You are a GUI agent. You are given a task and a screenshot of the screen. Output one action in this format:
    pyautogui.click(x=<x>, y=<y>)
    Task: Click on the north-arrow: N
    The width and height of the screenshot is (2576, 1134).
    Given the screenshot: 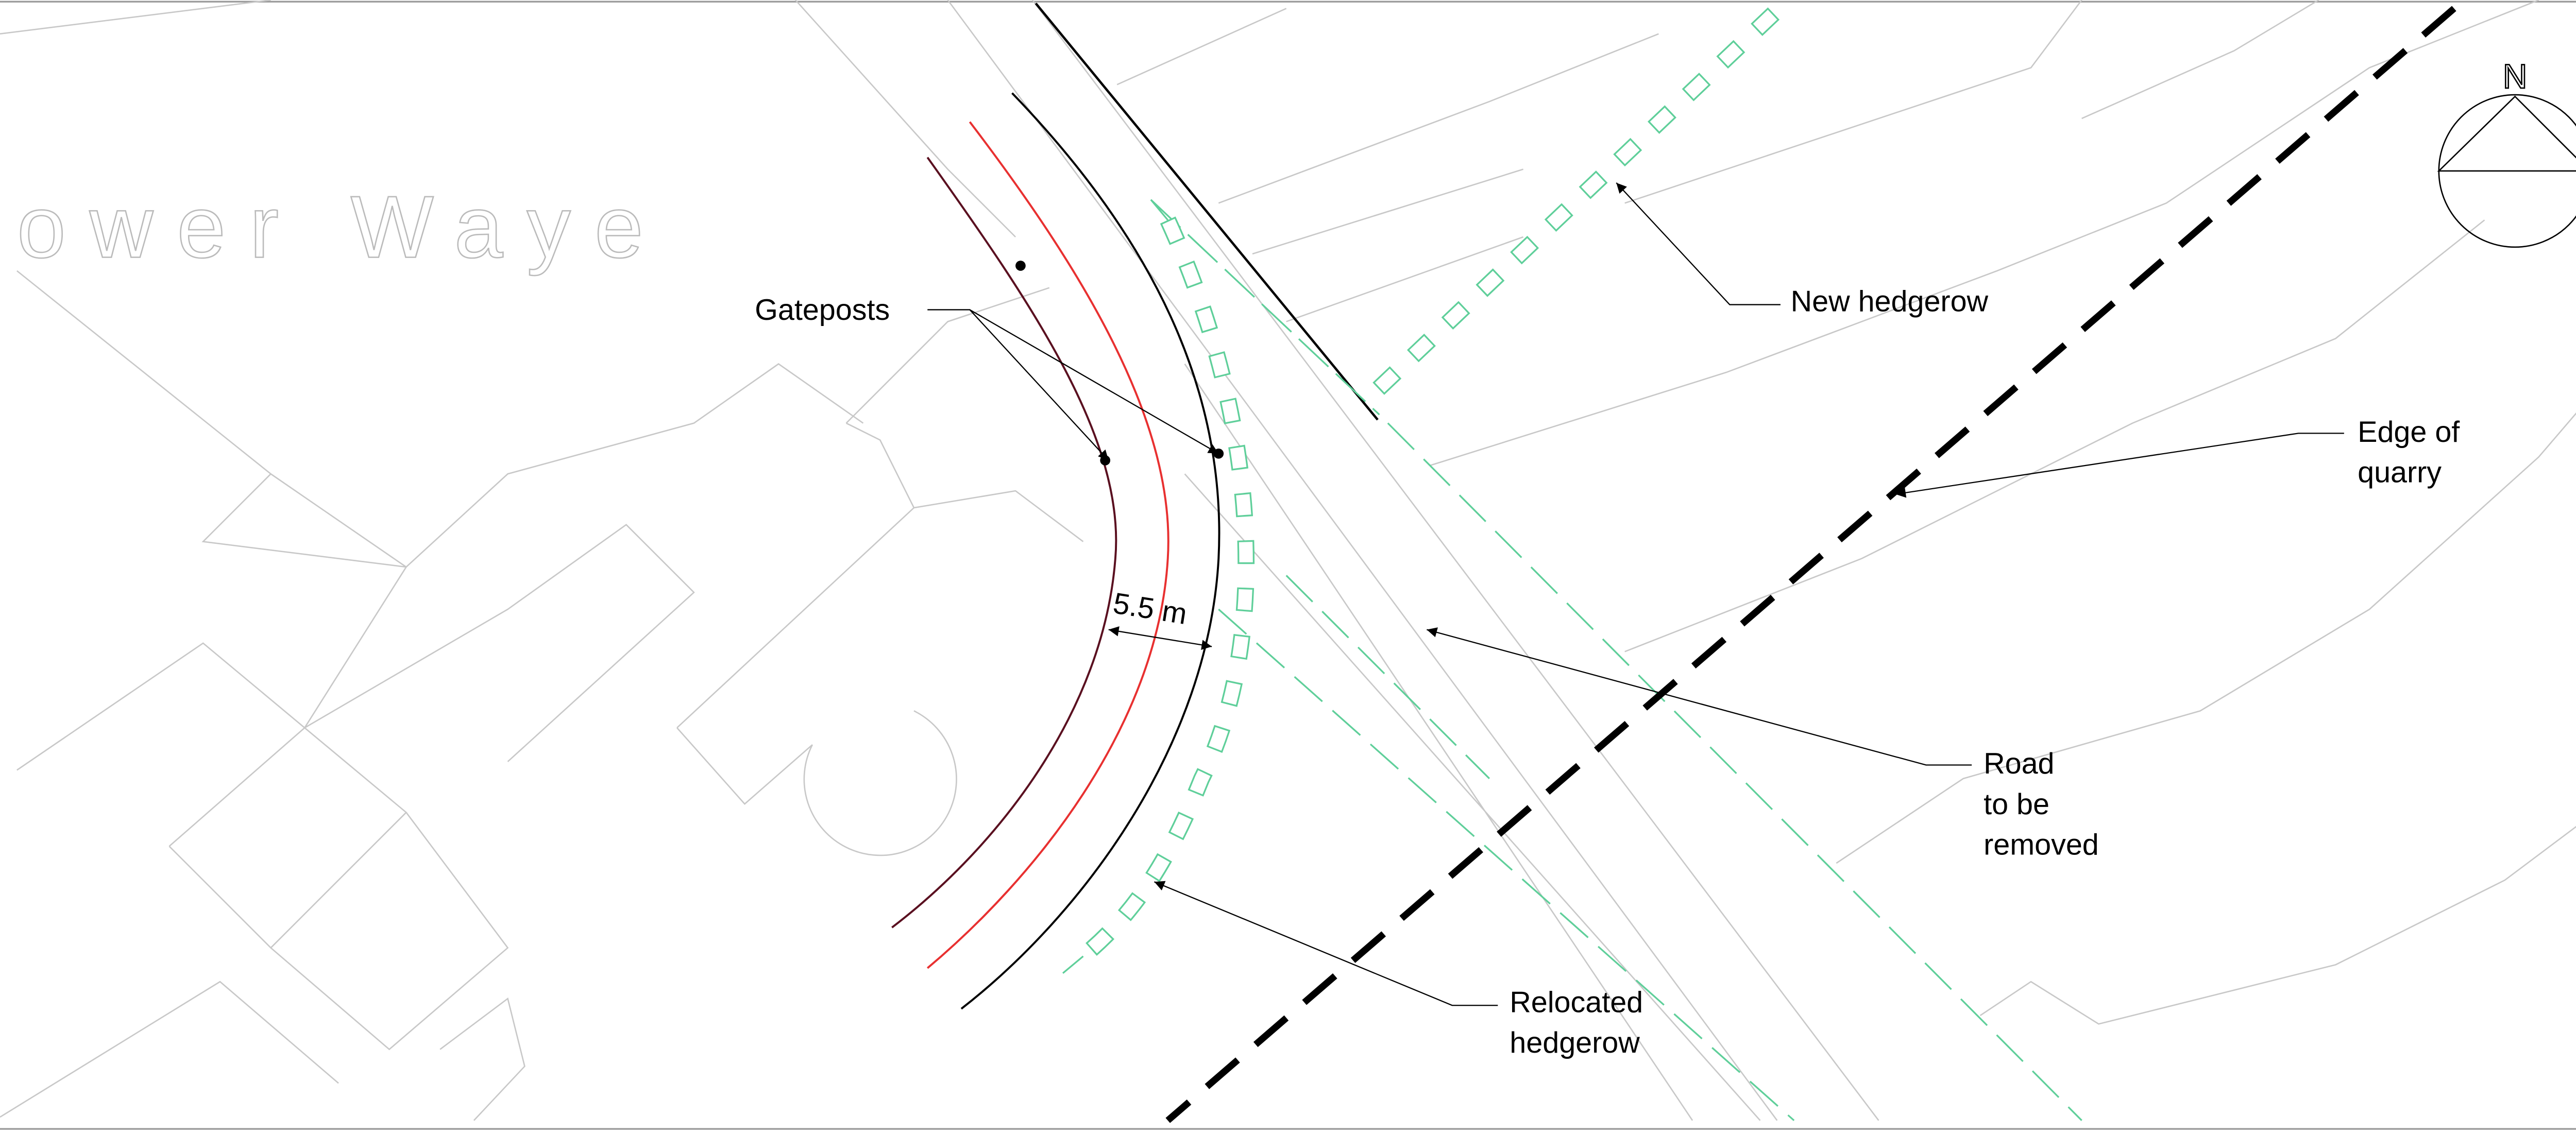 What is the action you would take?
    pyautogui.click(x=2506, y=153)
    